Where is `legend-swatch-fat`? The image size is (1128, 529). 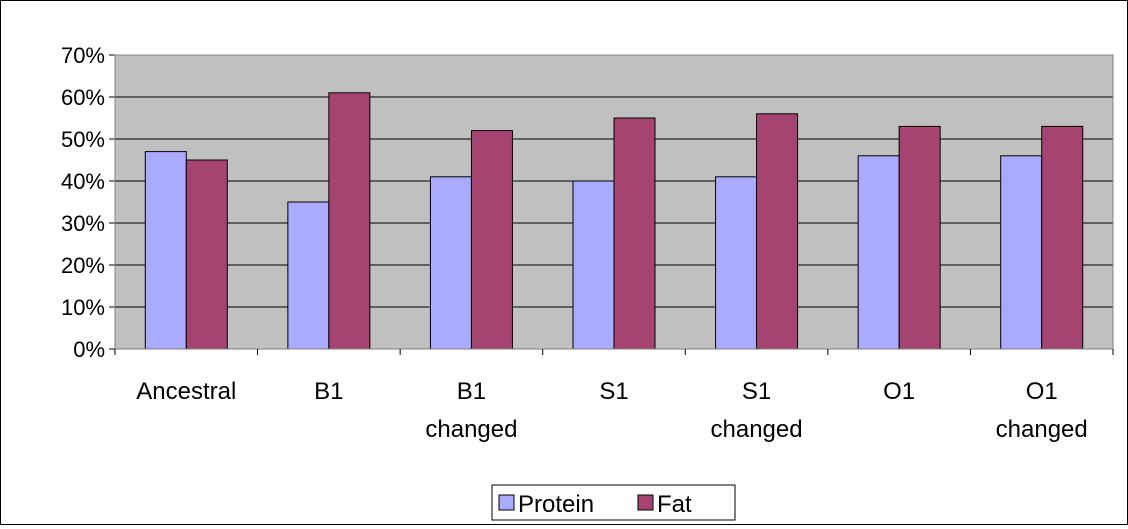
legend-swatch-fat is located at coordinates (645, 502).